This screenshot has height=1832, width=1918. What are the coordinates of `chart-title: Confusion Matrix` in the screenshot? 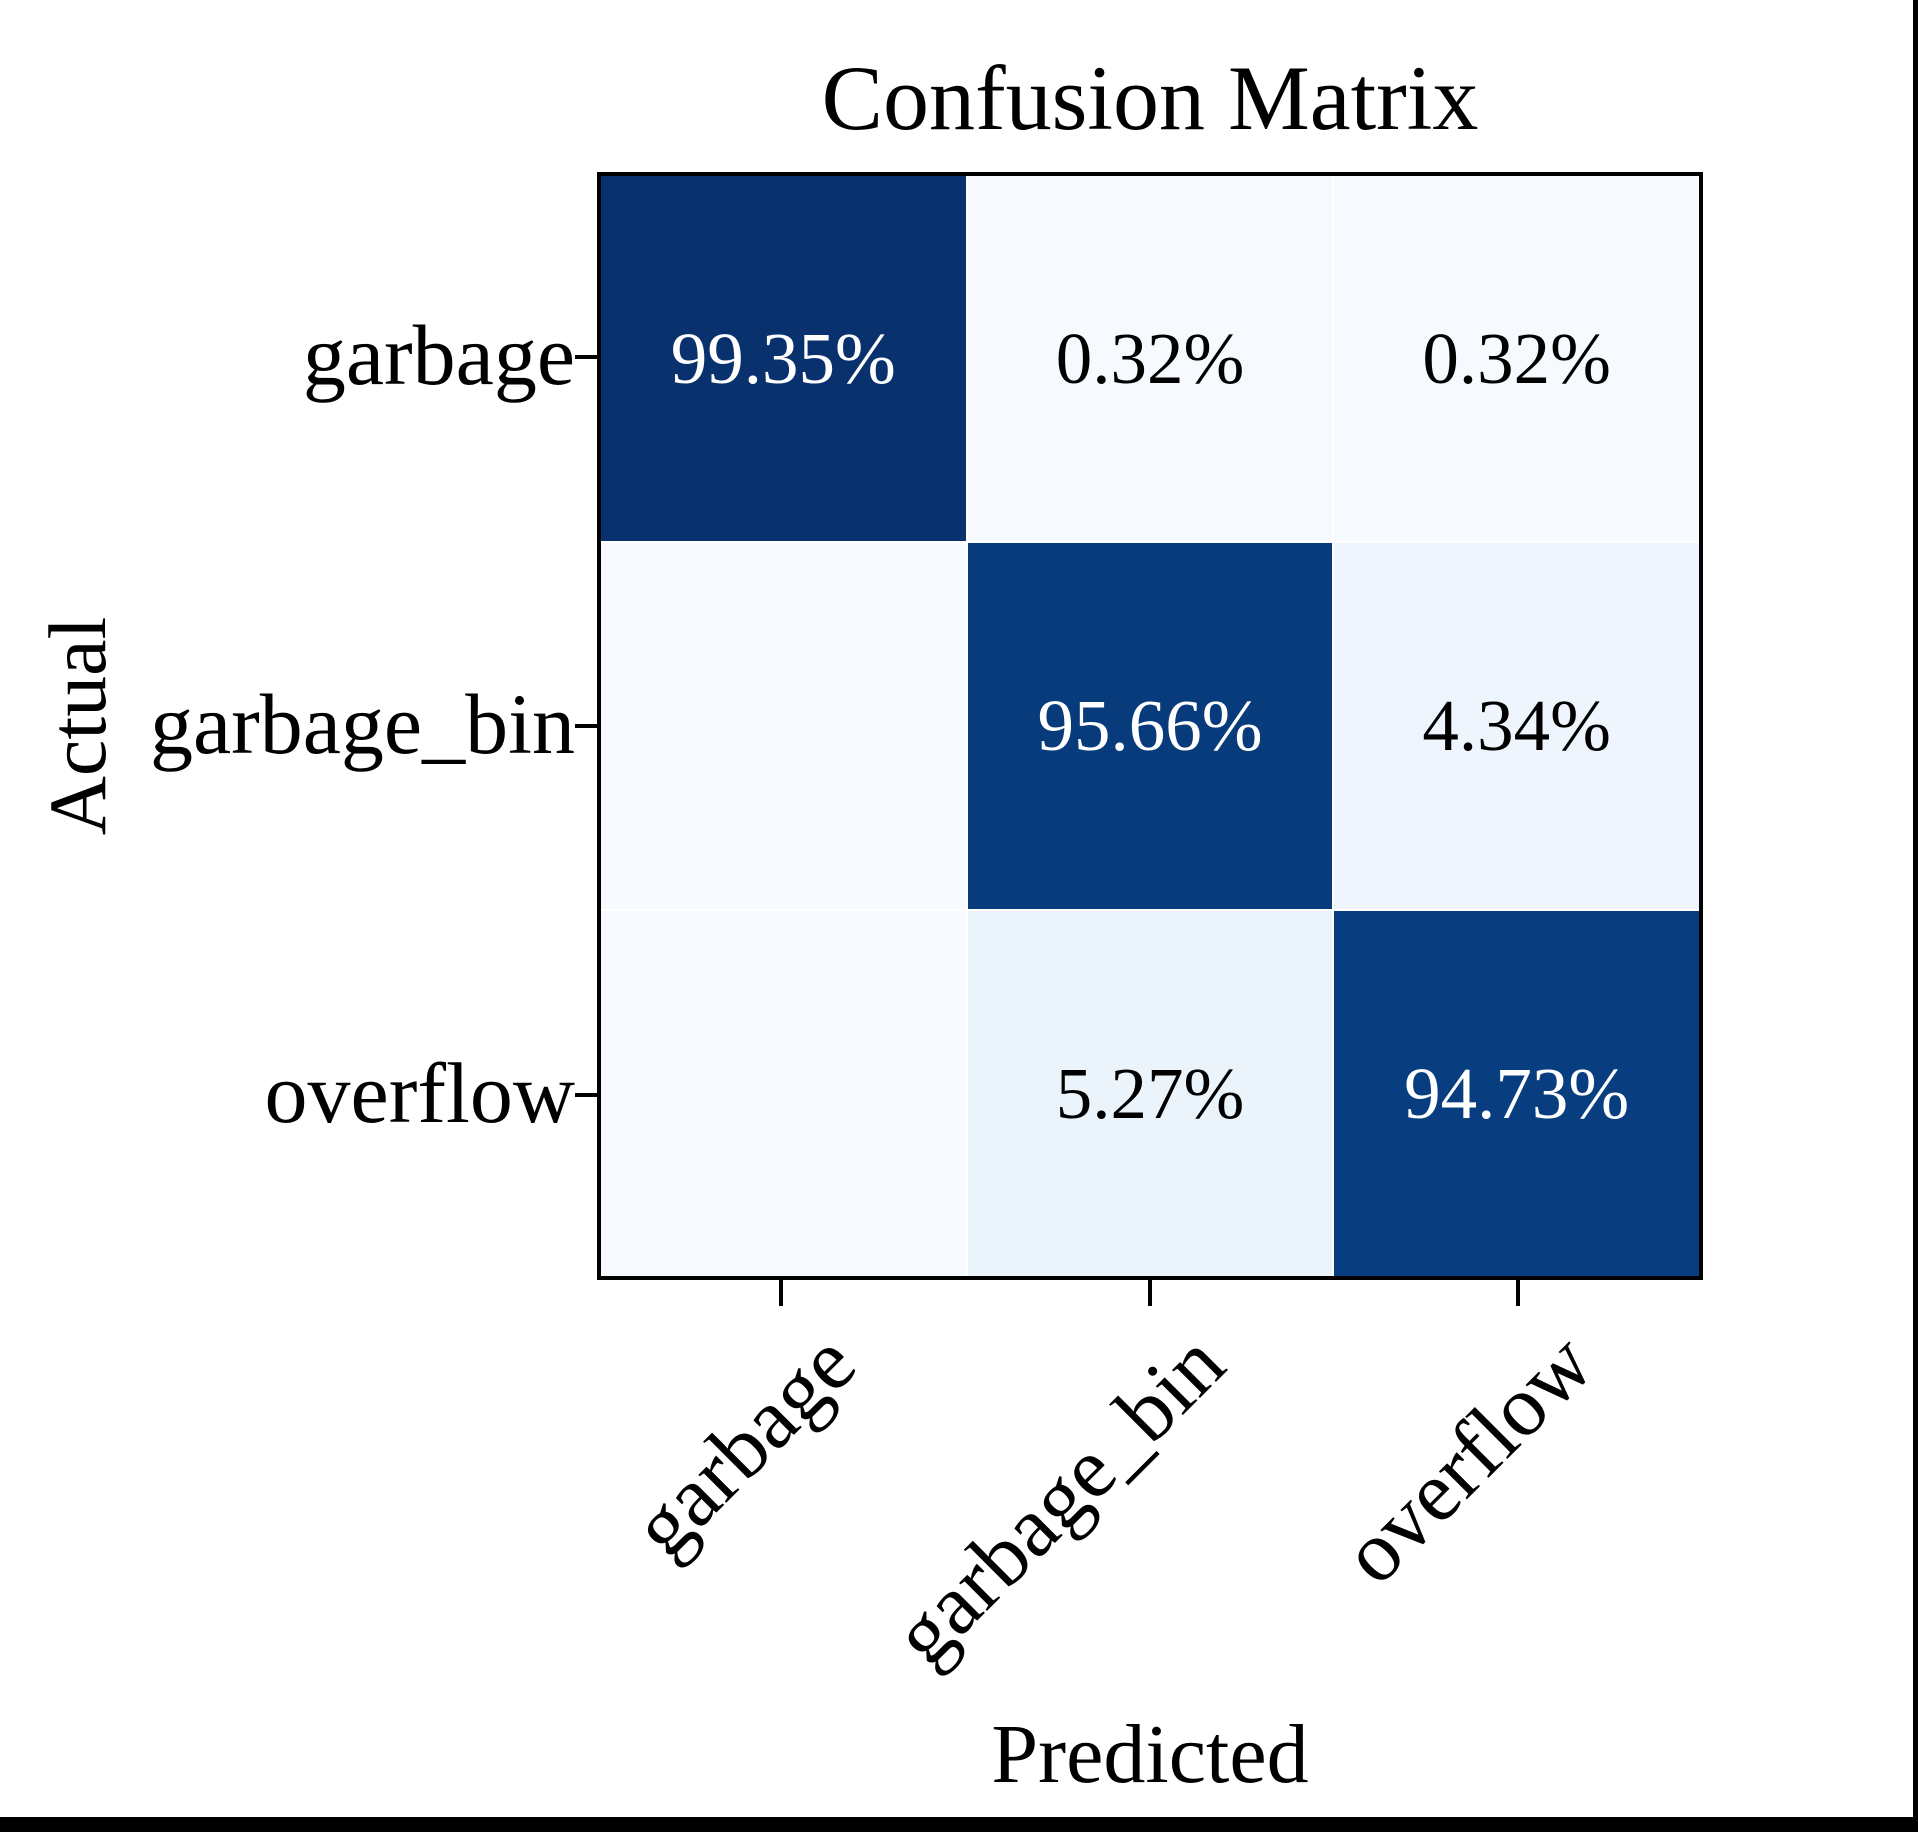 It's located at (1150, 98).